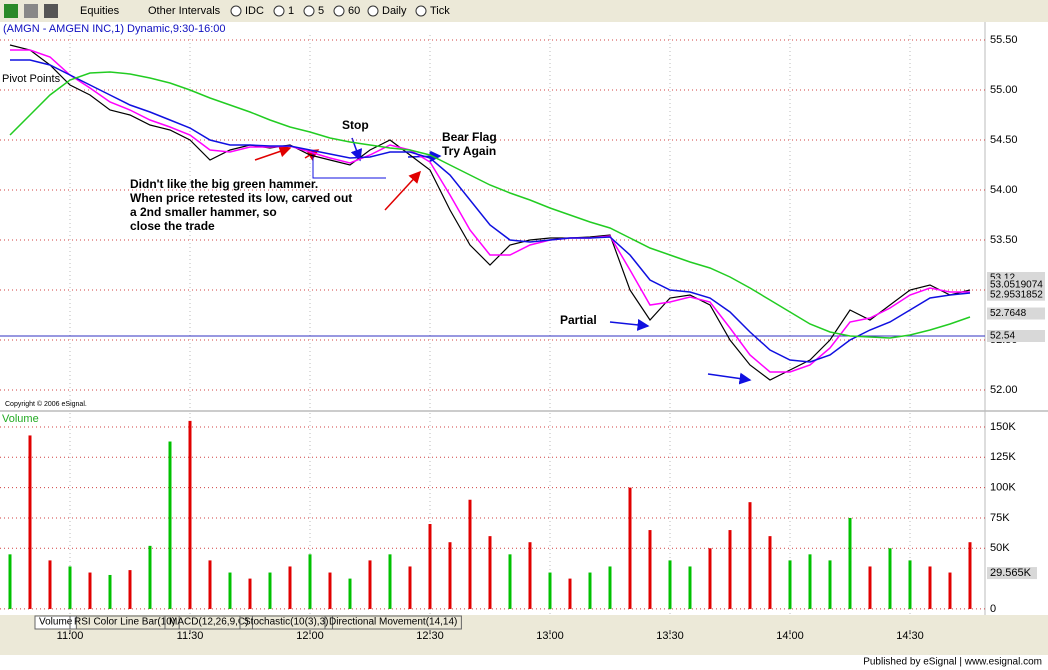 The image size is (1048, 670). What do you see at coordinates (952, 662) in the screenshot?
I see `footer: Published by eSignal | www.esignal.com` at bounding box center [952, 662].